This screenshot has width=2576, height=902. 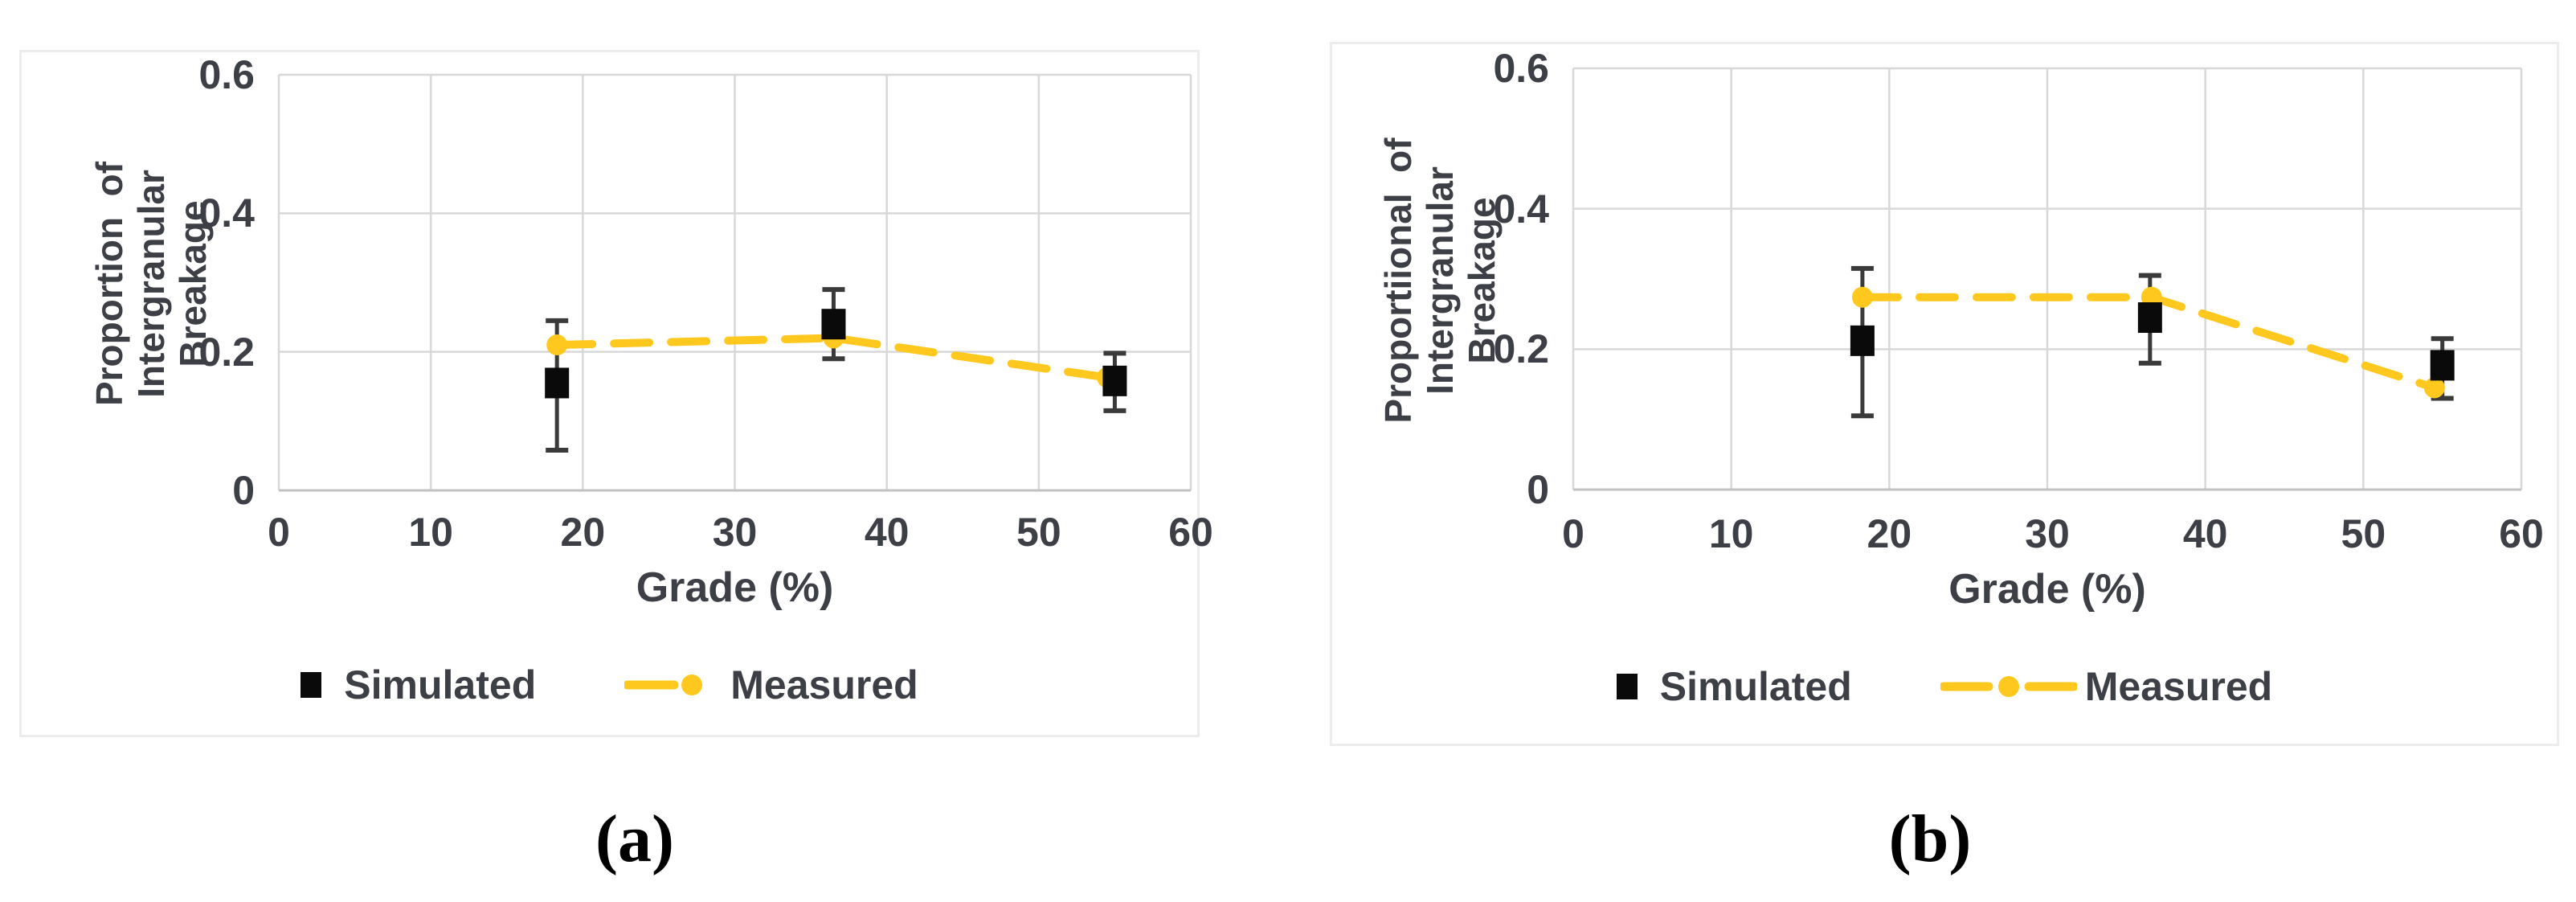 I want to click on x-axis-label-a: Grade (%), so click(x=735, y=587).